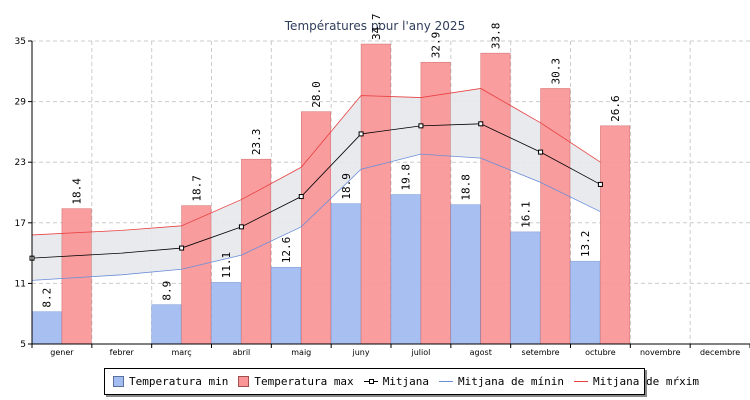 The width and height of the screenshot is (750, 400). I want to click on data-label-max: 18.4, so click(77, 191).